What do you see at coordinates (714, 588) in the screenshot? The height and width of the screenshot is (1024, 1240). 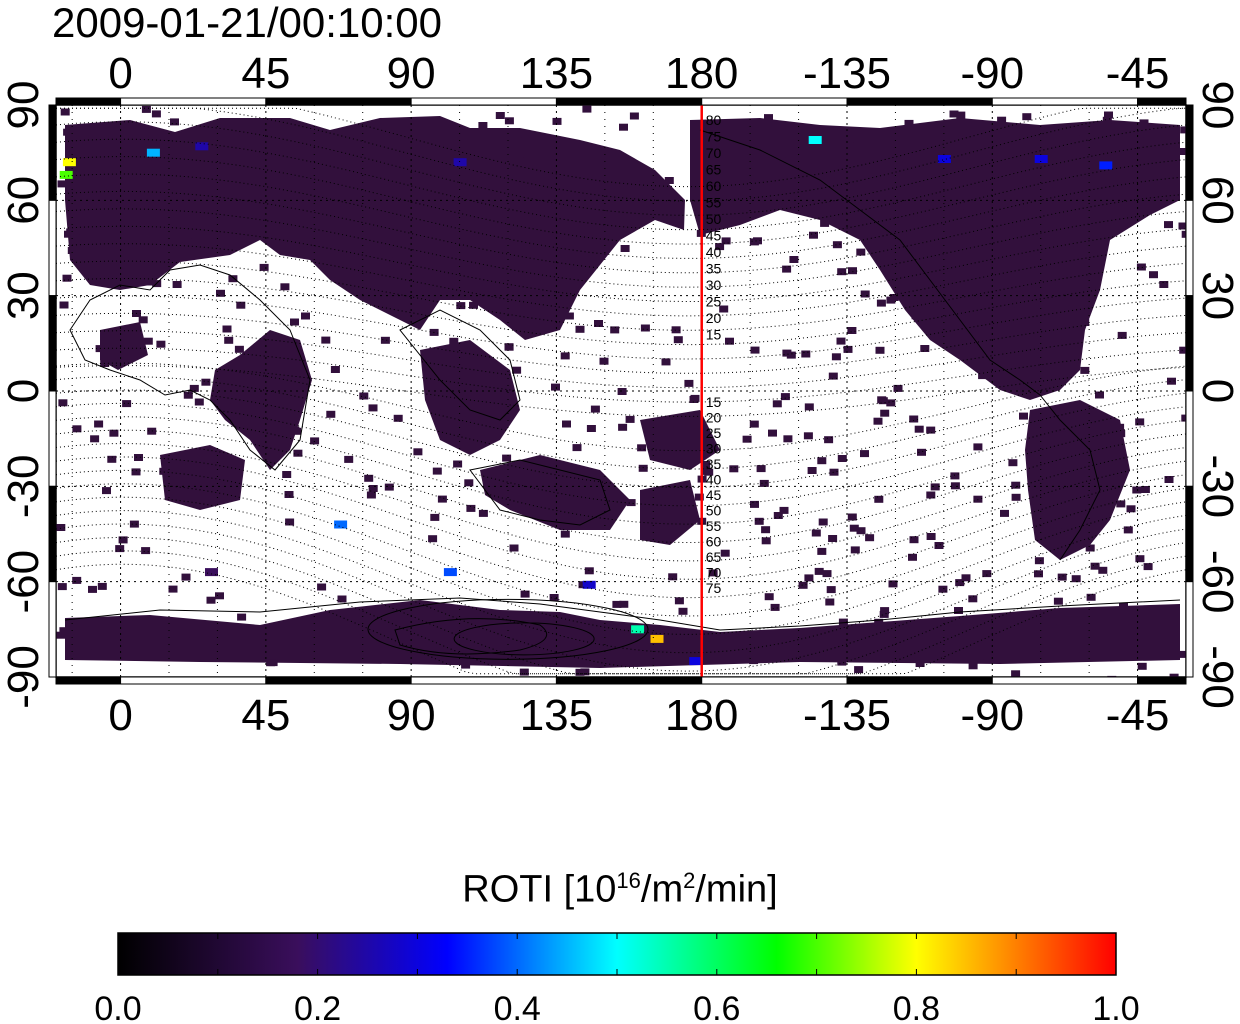 I see `contour-label: 75` at bounding box center [714, 588].